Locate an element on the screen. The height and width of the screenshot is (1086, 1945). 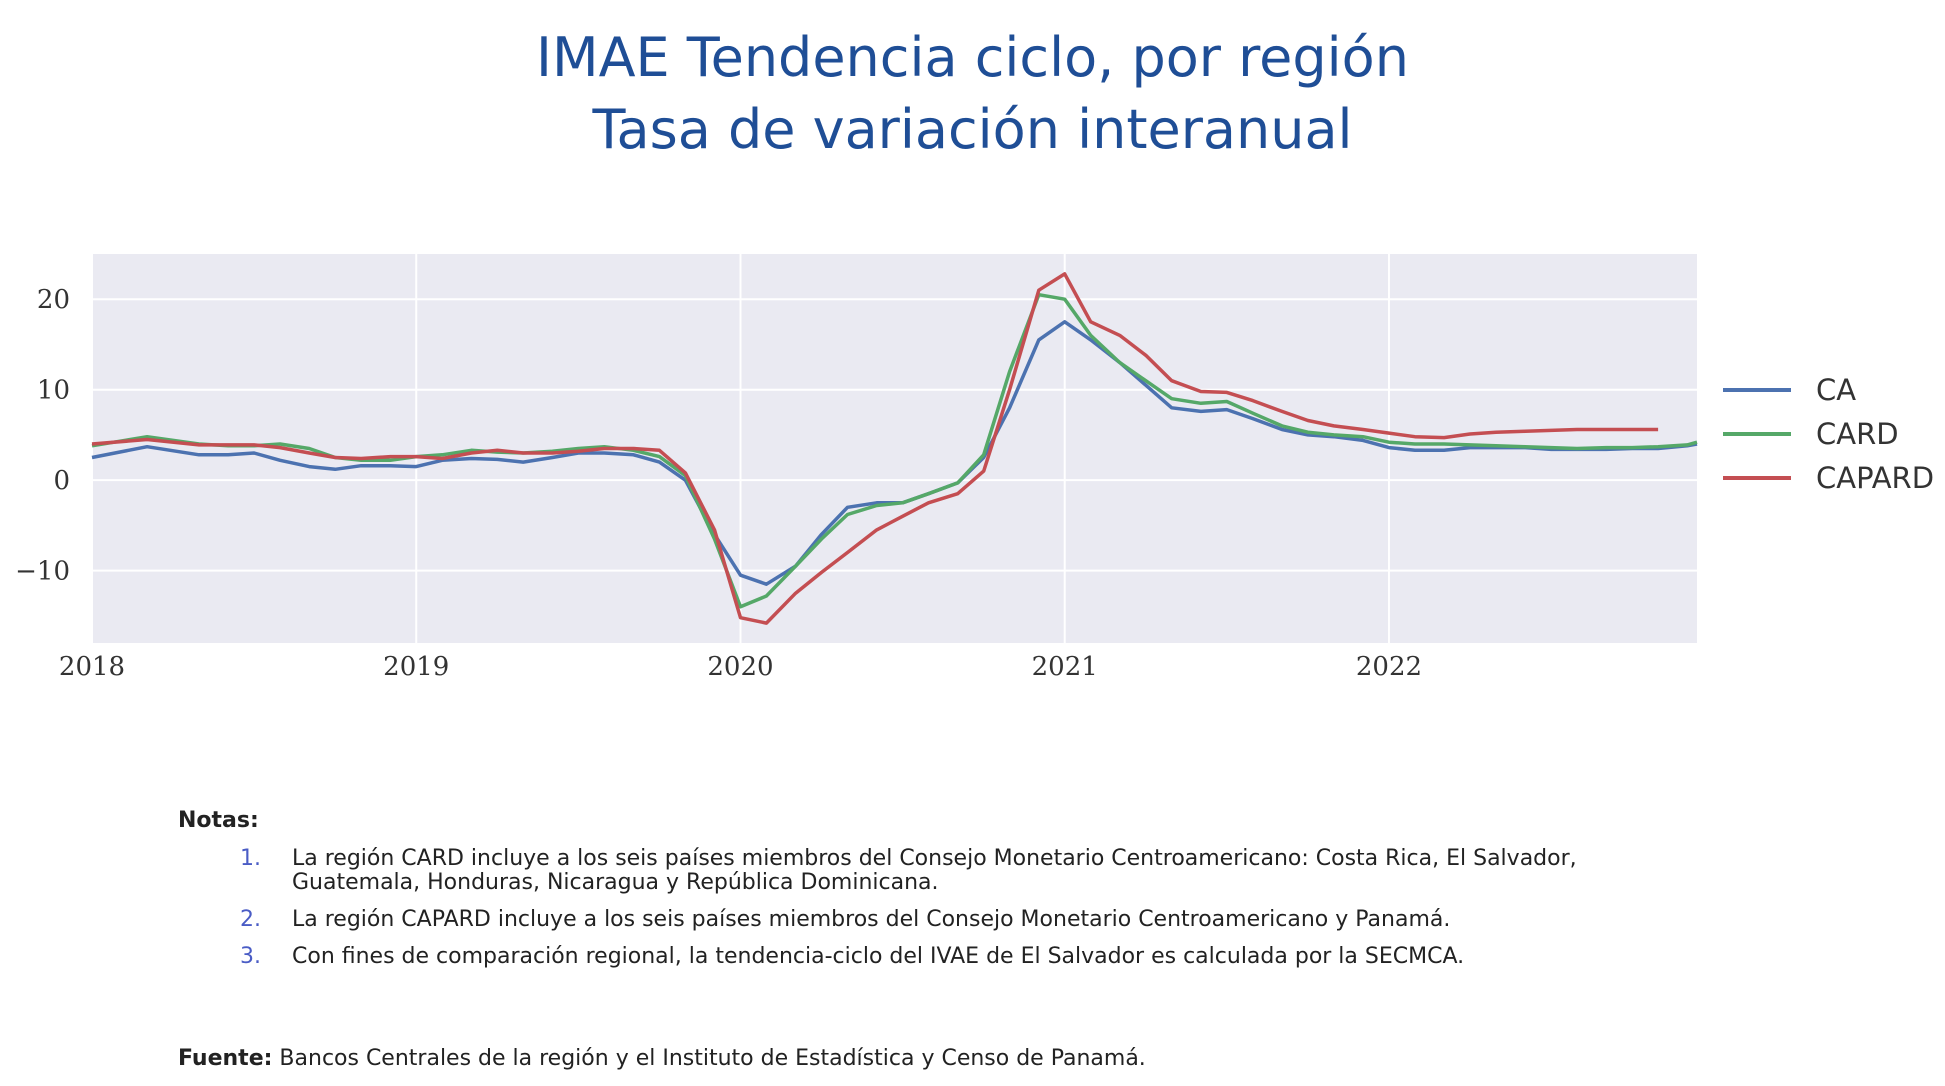
note-number: 3. is located at coordinates (250, 956).